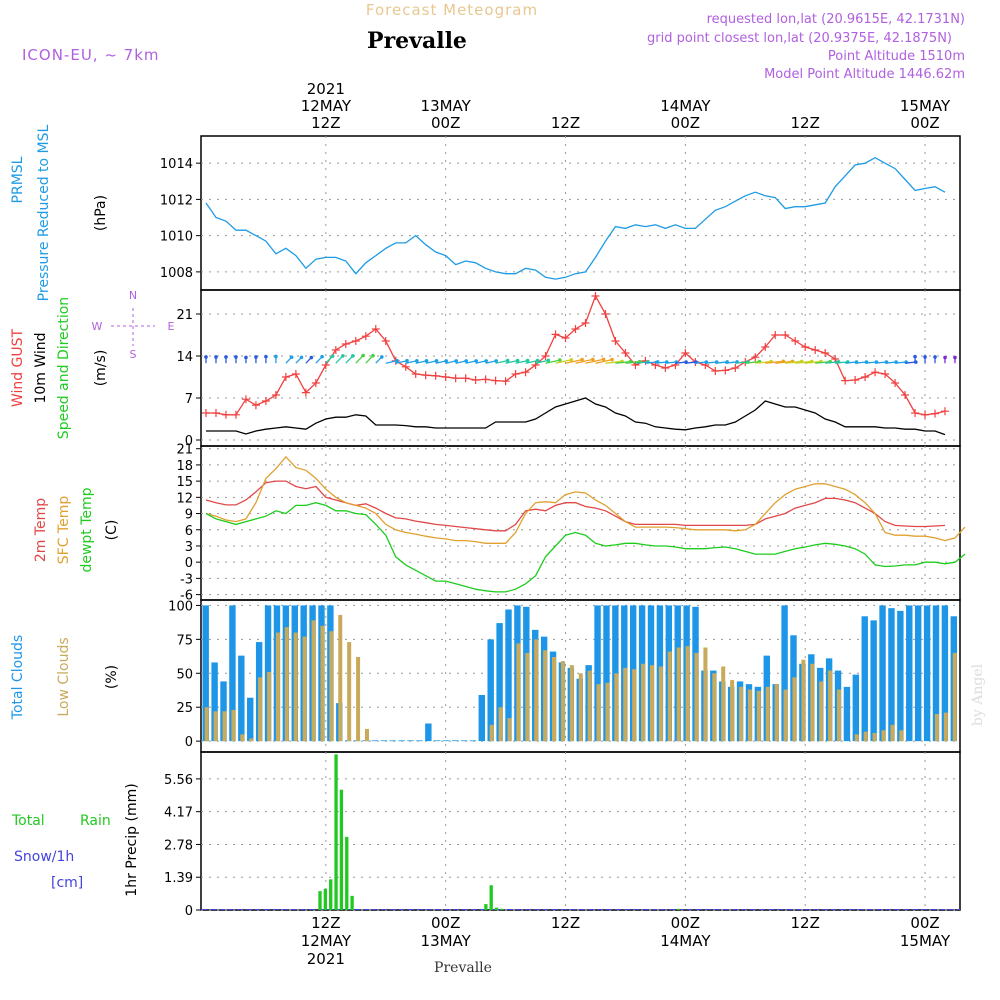 This screenshot has width=1000, height=1000. I want to click on bottom-time-label: 13MAY, so click(446, 941).